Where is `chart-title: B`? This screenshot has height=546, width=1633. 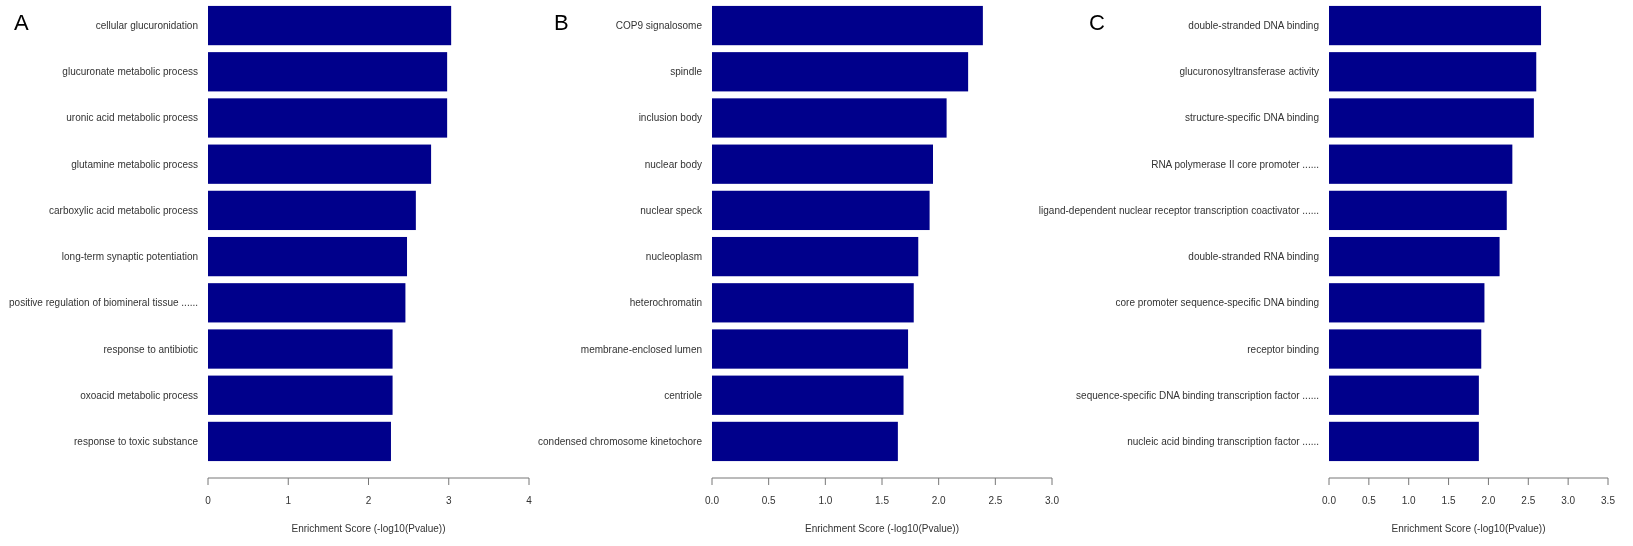 chart-title: B is located at coordinates (561, 22).